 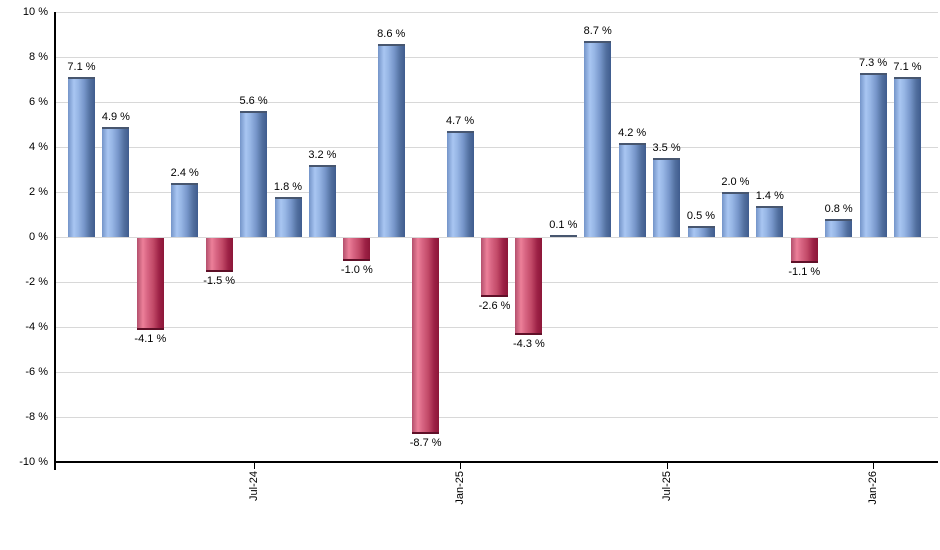 What do you see at coordinates (38, 237) in the screenshot?
I see `y-axis-tick-label: 0 %` at bounding box center [38, 237].